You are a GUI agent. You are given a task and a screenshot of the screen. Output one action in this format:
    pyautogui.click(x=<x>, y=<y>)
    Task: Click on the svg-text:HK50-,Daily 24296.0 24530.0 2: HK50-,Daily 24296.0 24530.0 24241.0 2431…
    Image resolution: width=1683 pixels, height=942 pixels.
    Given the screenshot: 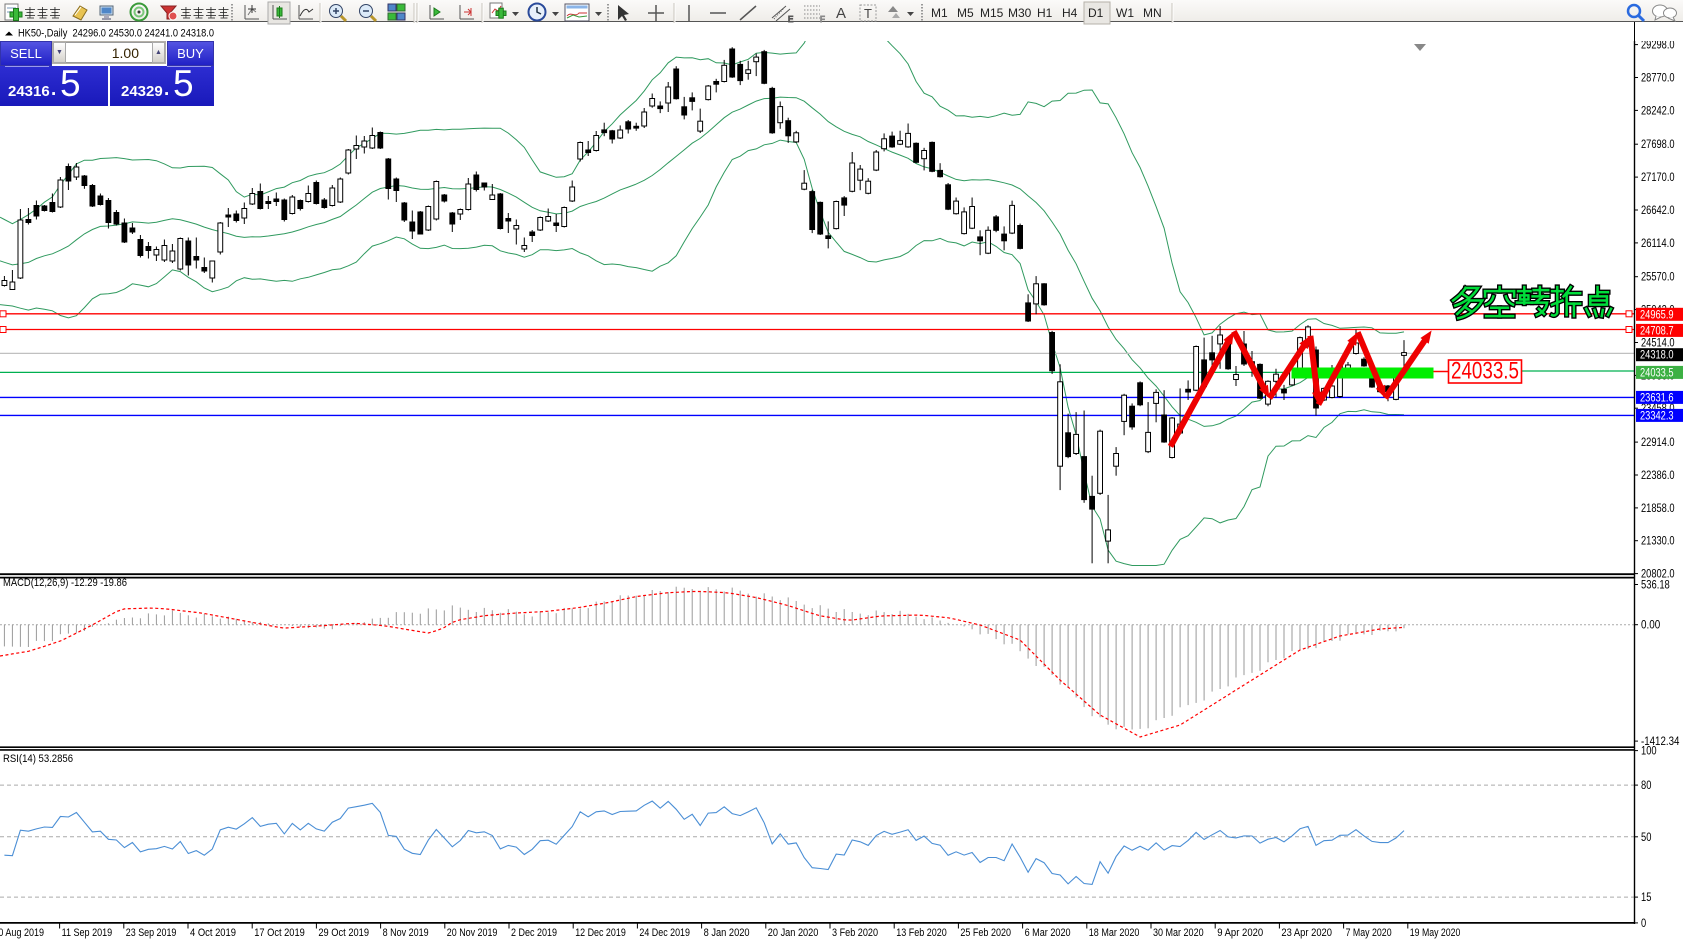 What is the action you would take?
    pyautogui.click(x=116, y=34)
    